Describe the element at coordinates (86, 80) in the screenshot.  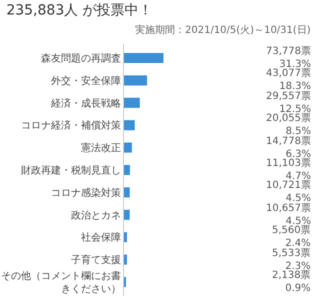
I see `y-tick-label: 外交・安全保障` at that location.